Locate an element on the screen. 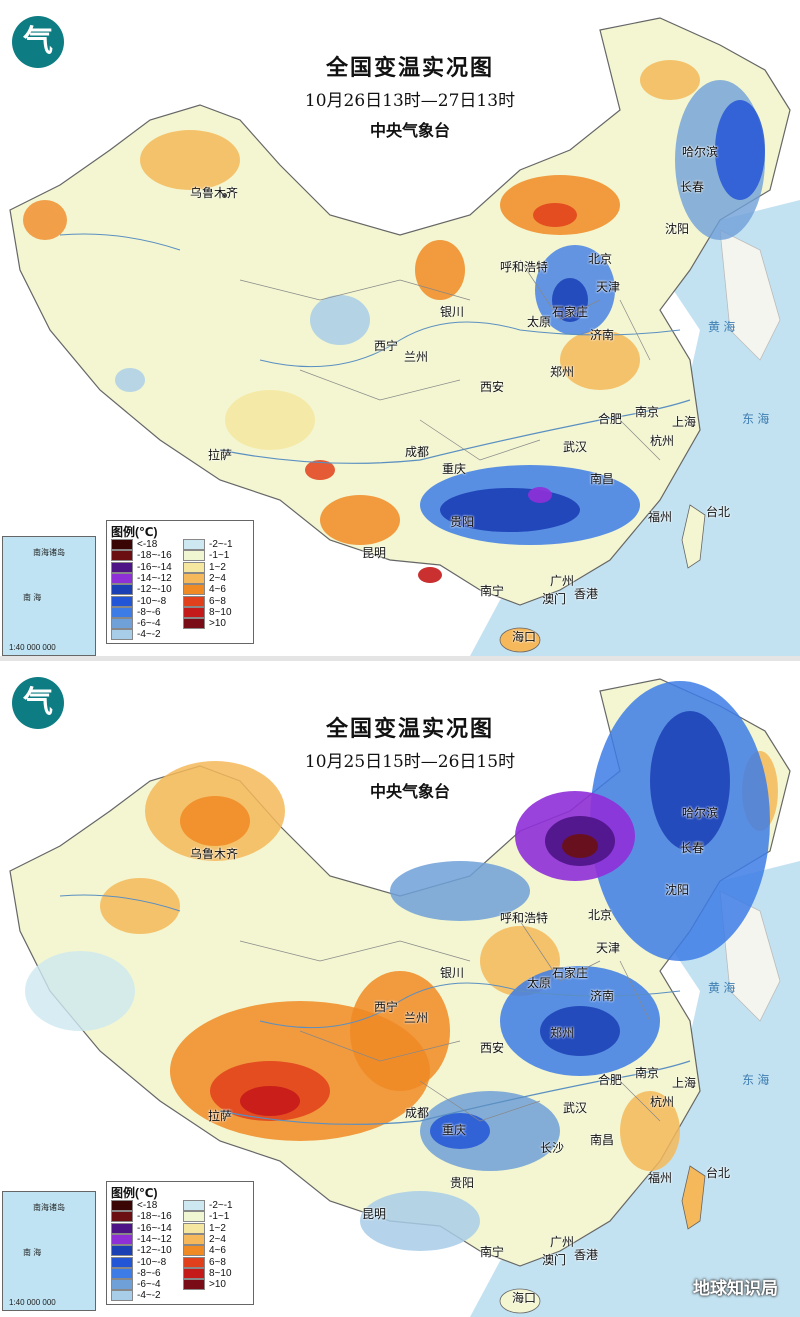 The image size is (800, 1317). inset-label-sea: 南 海 is located at coordinates (32, 1252).